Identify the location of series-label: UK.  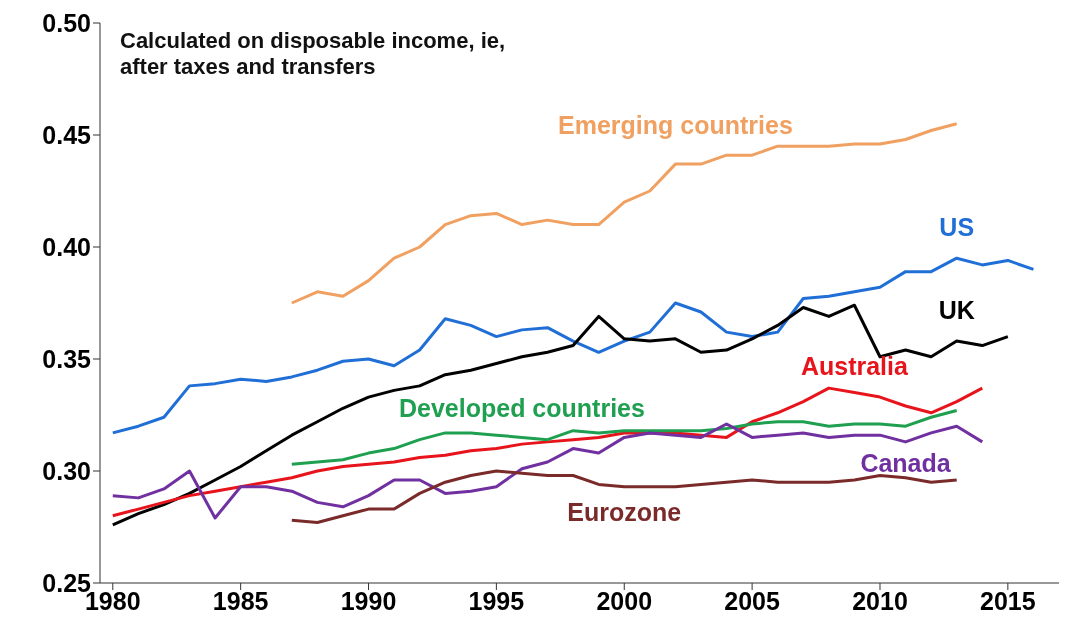
(956, 310).